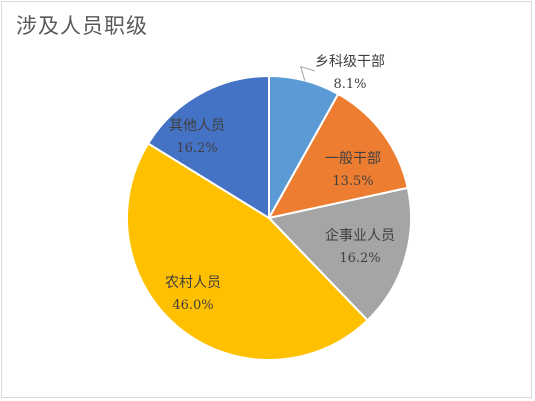 The width and height of the screenshot is (535, 401). Describe the element at coordinates (197, 126) in the screenshot. I see `slice-label-5: 其他人员` at that location.